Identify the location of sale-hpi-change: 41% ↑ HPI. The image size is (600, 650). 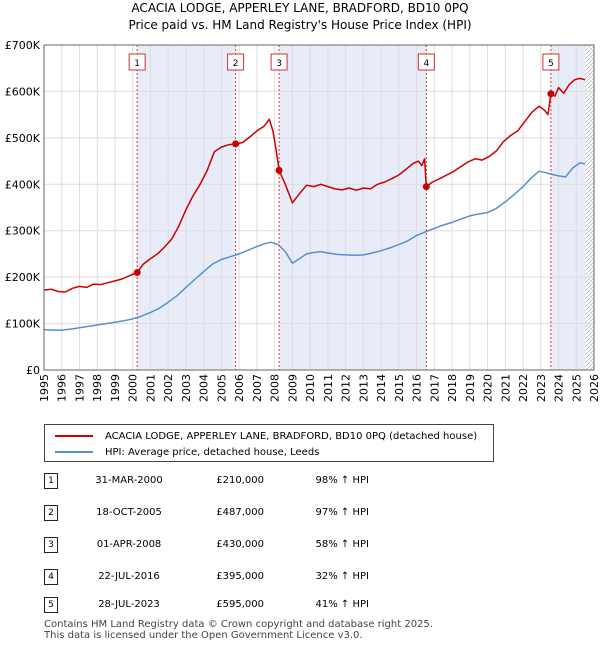
(342, 604).